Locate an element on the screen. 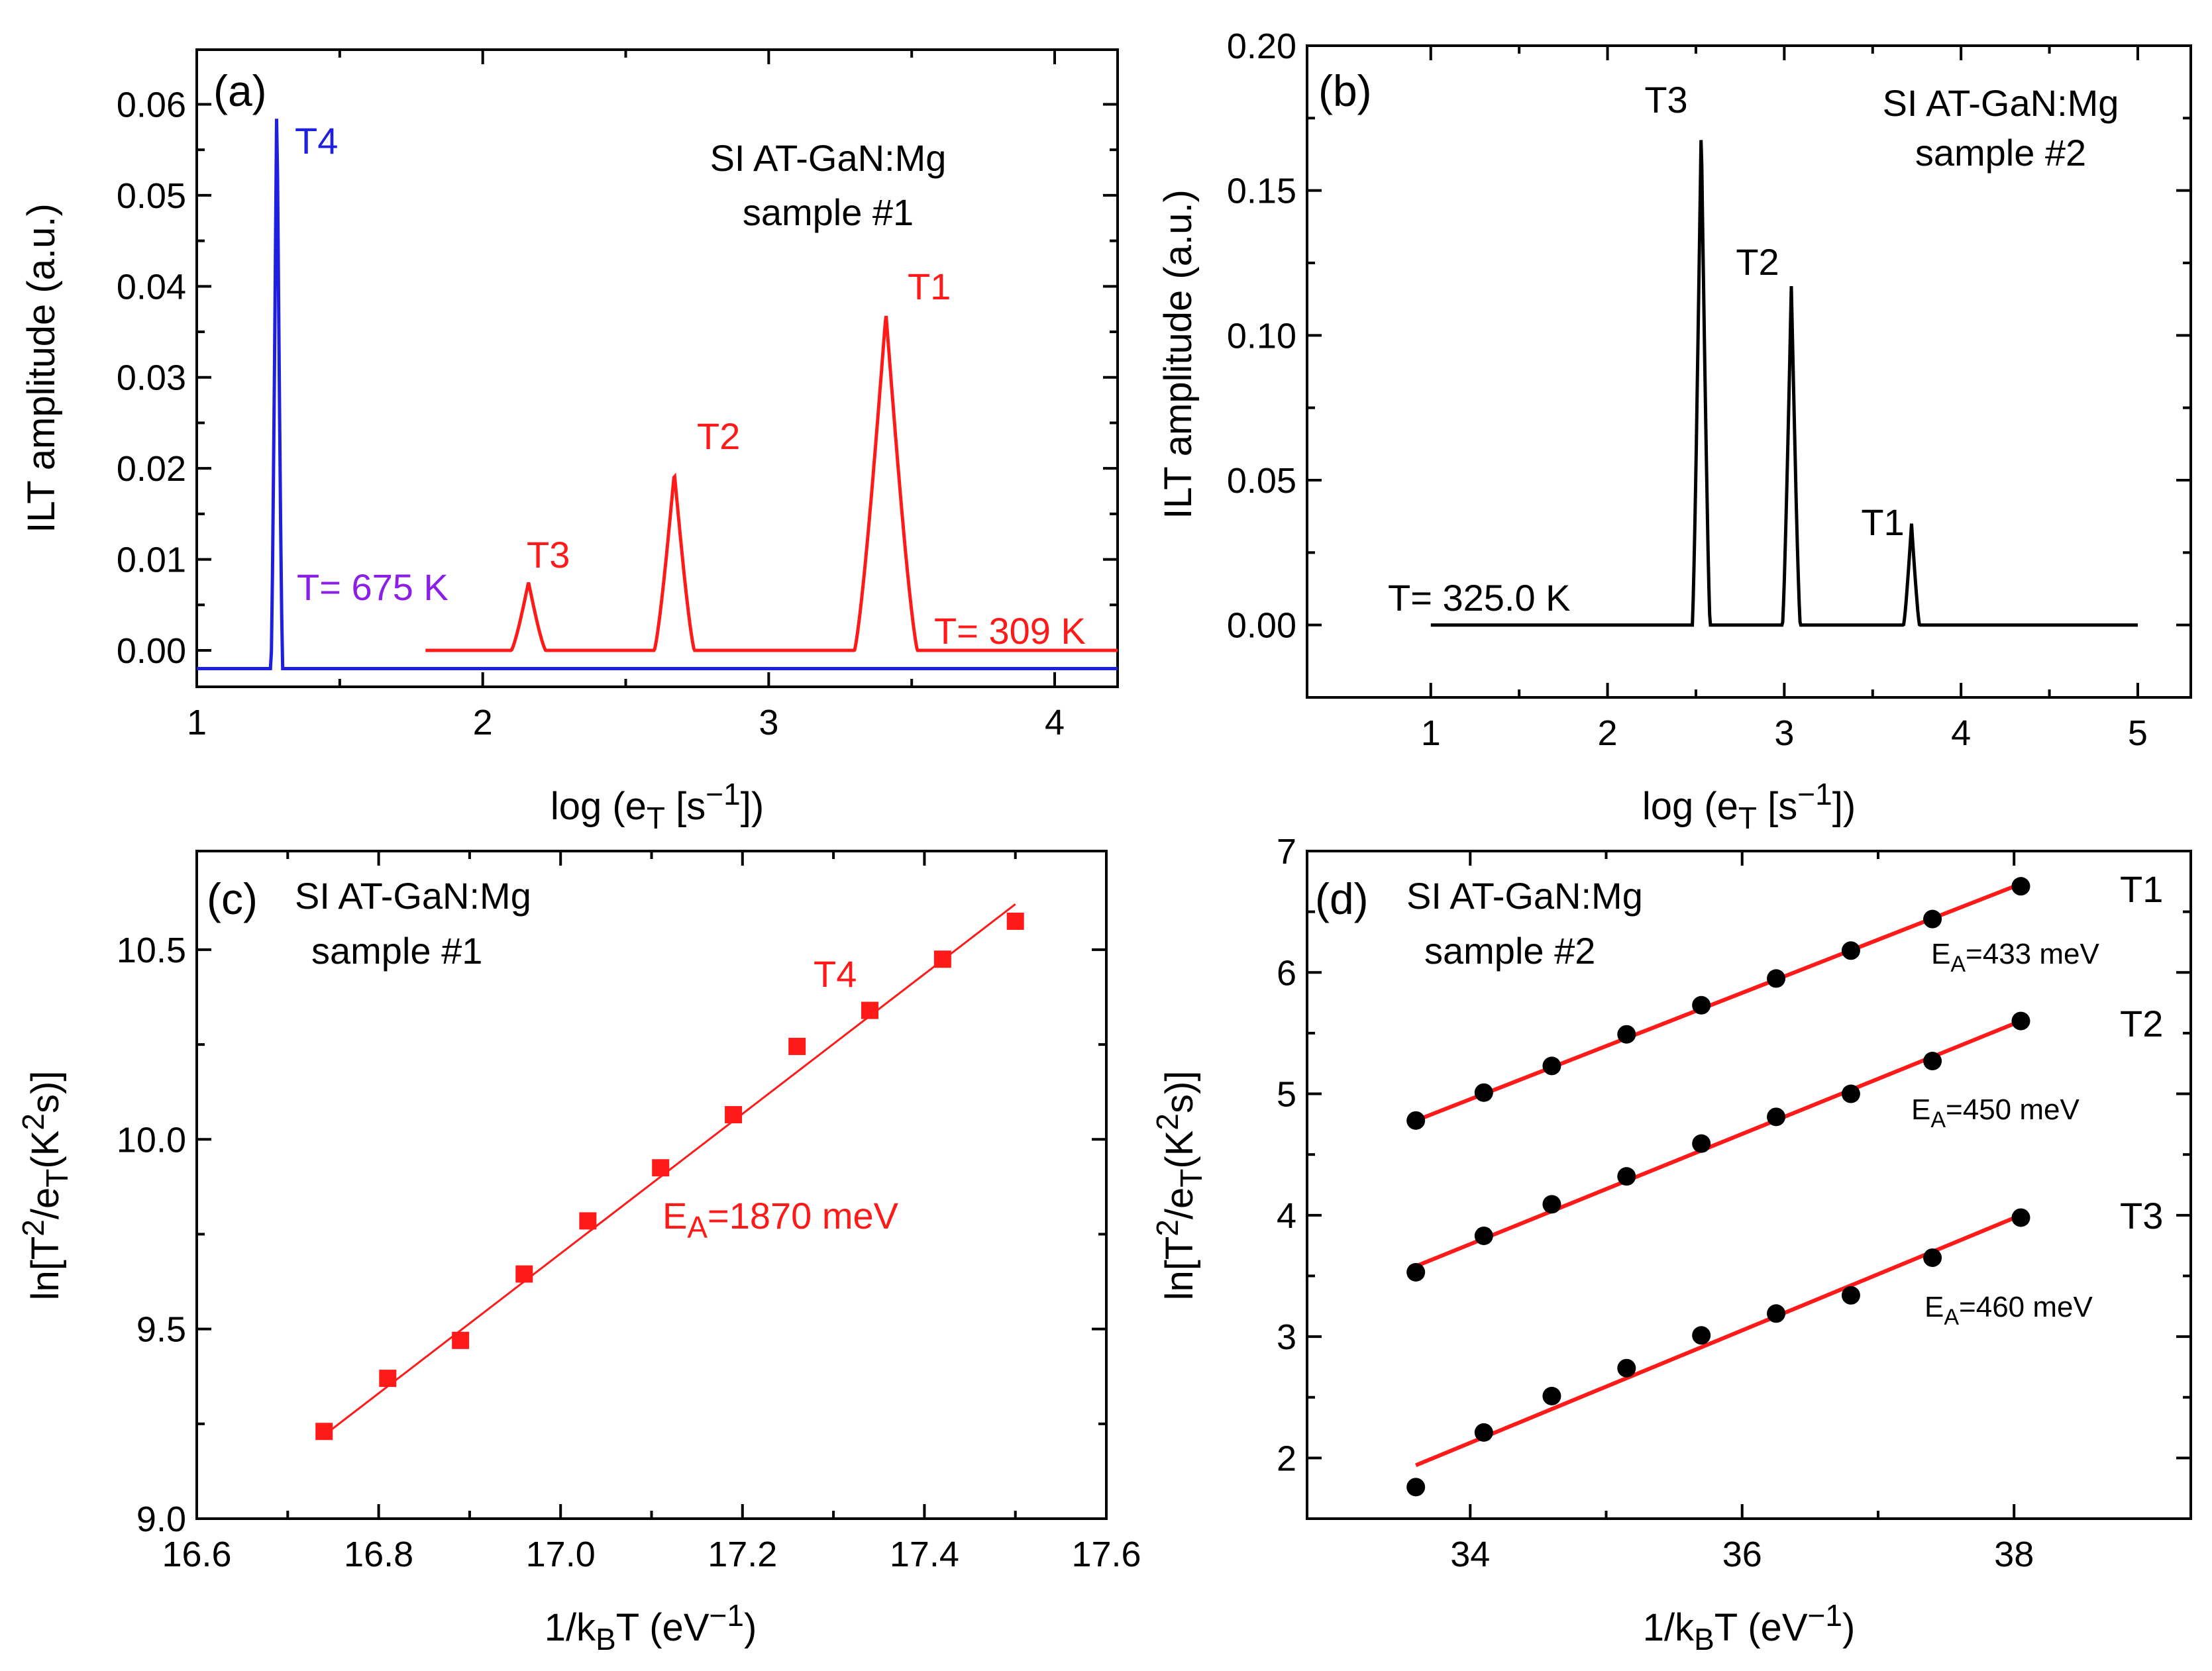  y-tick-label: 10.0 is located at coordinates (151, 1140).